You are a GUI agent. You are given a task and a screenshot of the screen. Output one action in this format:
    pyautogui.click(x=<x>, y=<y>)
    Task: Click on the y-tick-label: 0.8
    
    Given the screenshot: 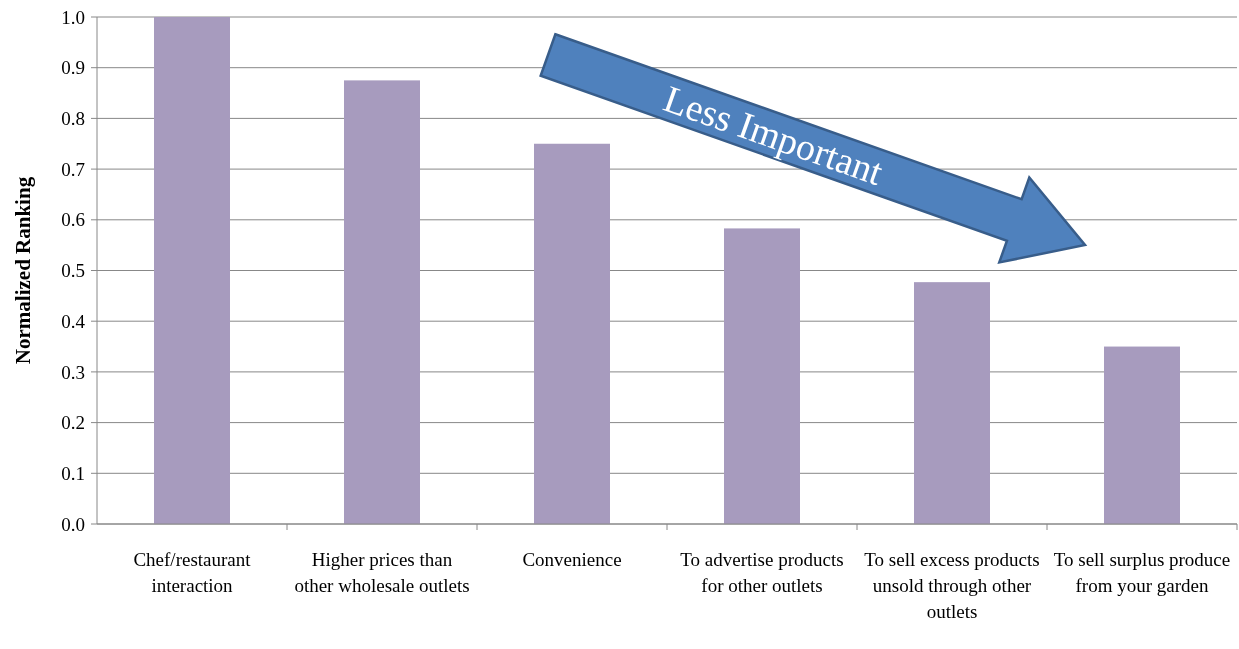 What is the action you would take?
    pyautogui.click(x=73, y=119)
    